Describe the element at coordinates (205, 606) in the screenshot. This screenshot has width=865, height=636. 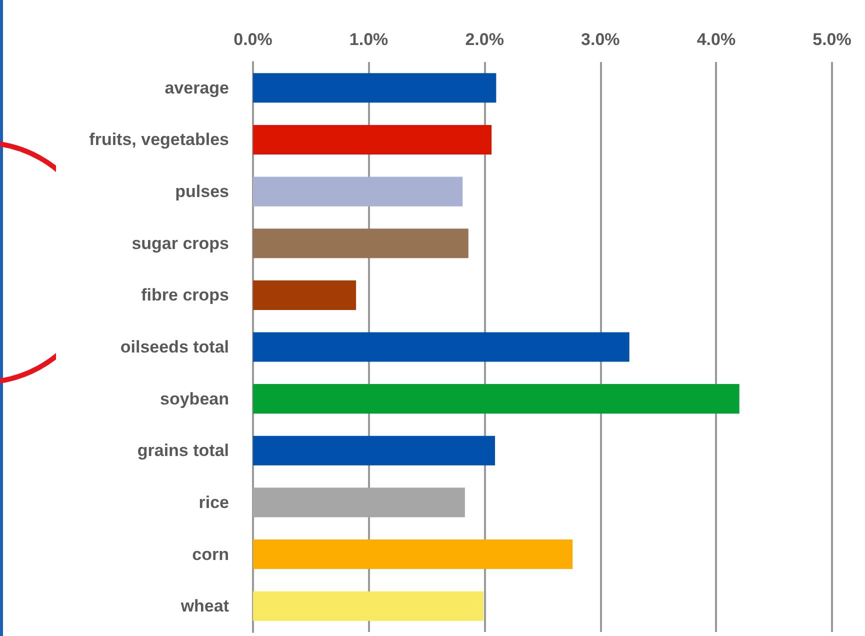
I see `y-tick-label: wheat` at that location.